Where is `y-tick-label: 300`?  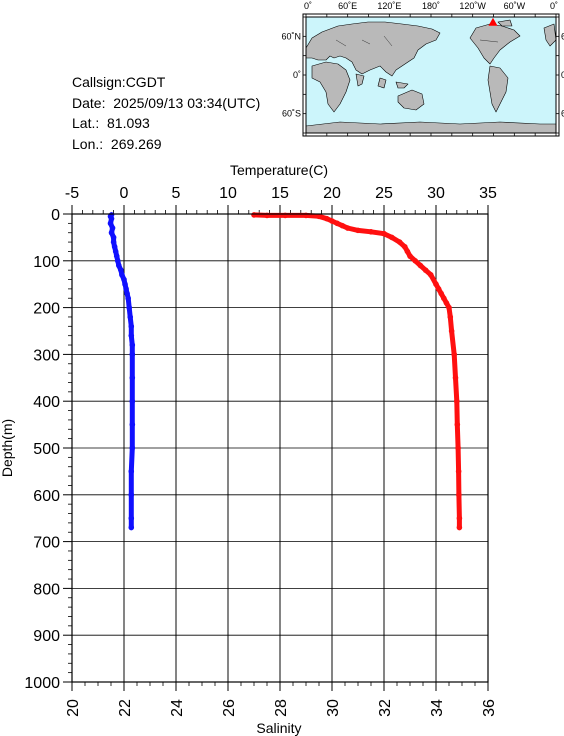 y-tick-label: 300 is located at coordinates (46, 355).